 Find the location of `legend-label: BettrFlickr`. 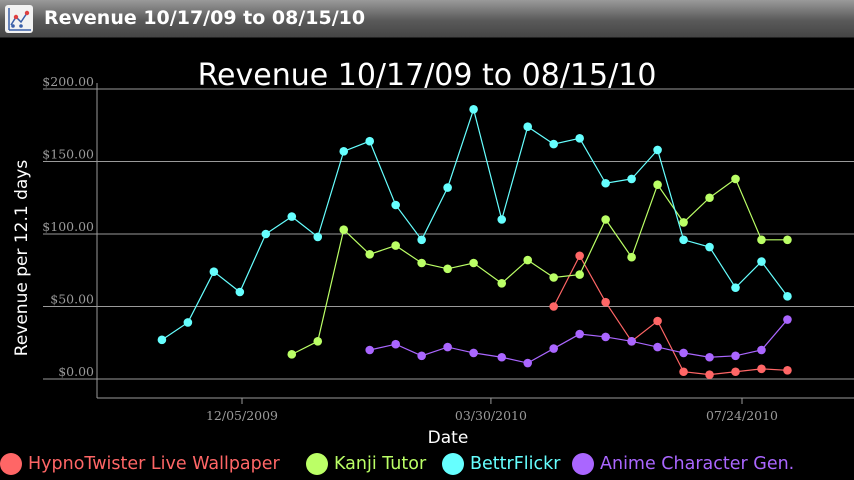

legend-label: BettrFlickr is located at coordinates (515, 464).